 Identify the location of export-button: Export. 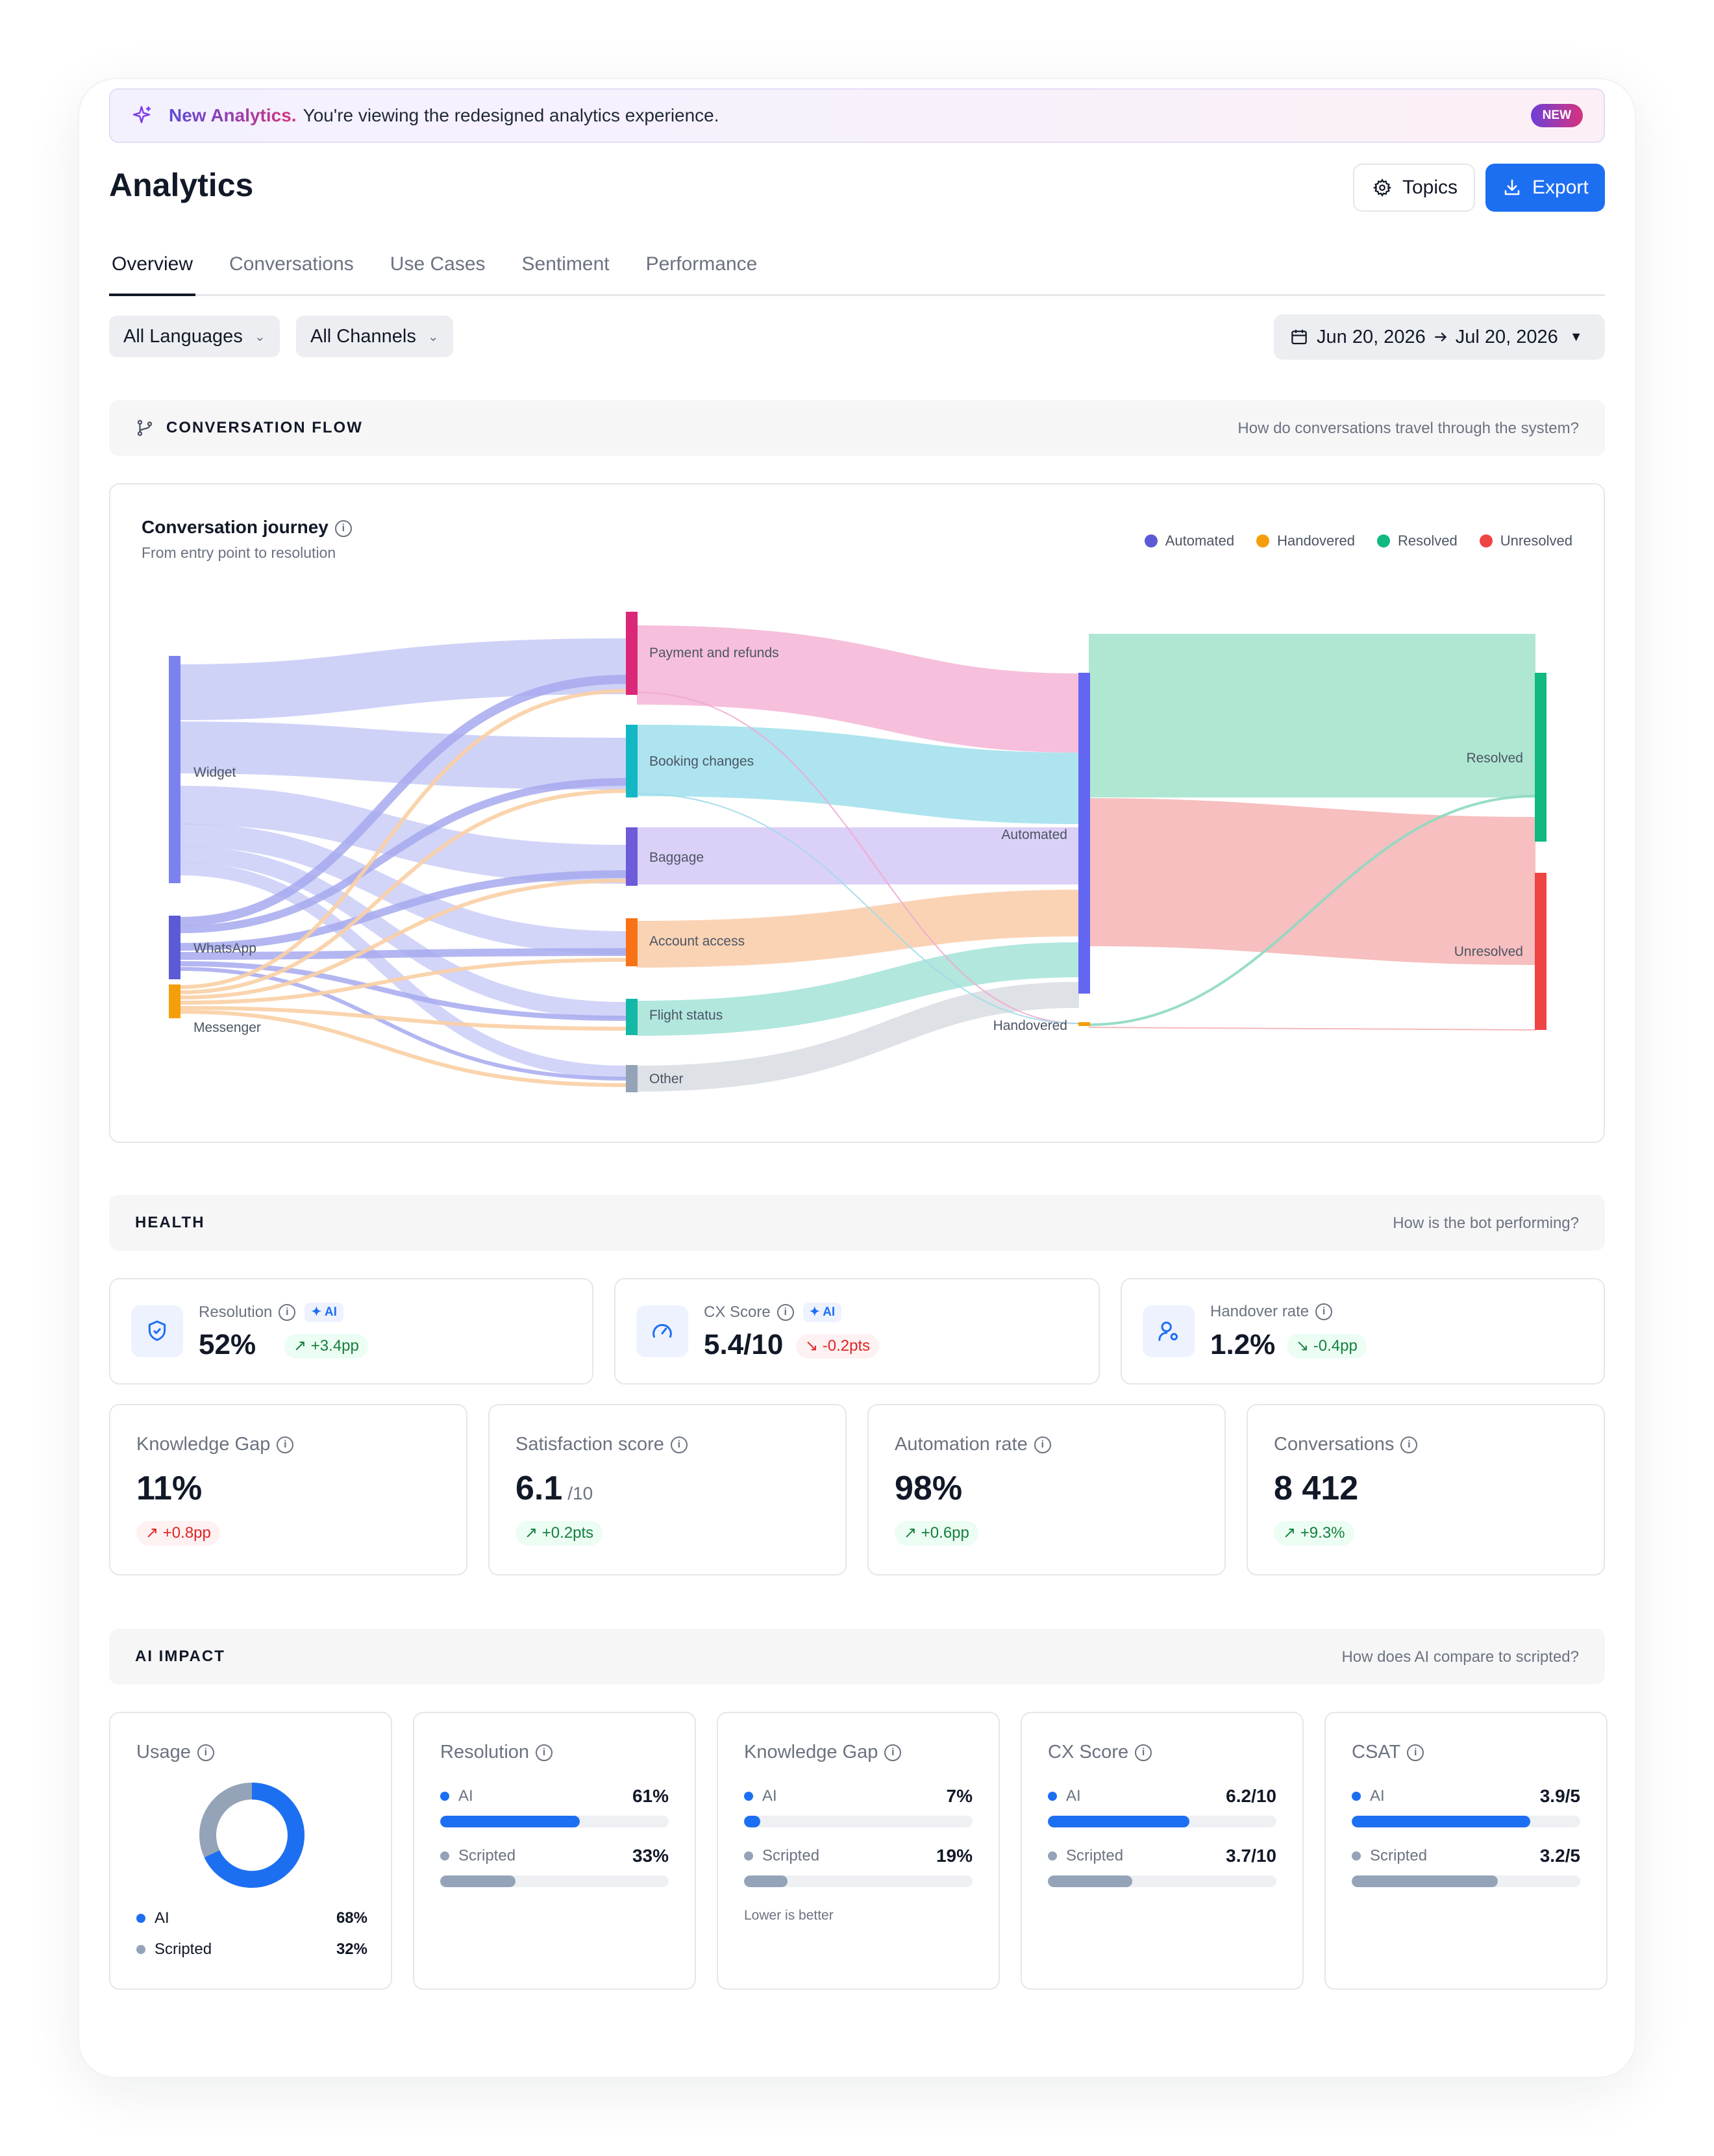
(1545, 188).